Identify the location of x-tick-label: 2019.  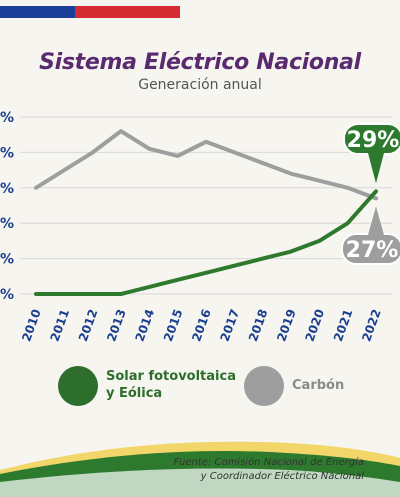
(286, 325).